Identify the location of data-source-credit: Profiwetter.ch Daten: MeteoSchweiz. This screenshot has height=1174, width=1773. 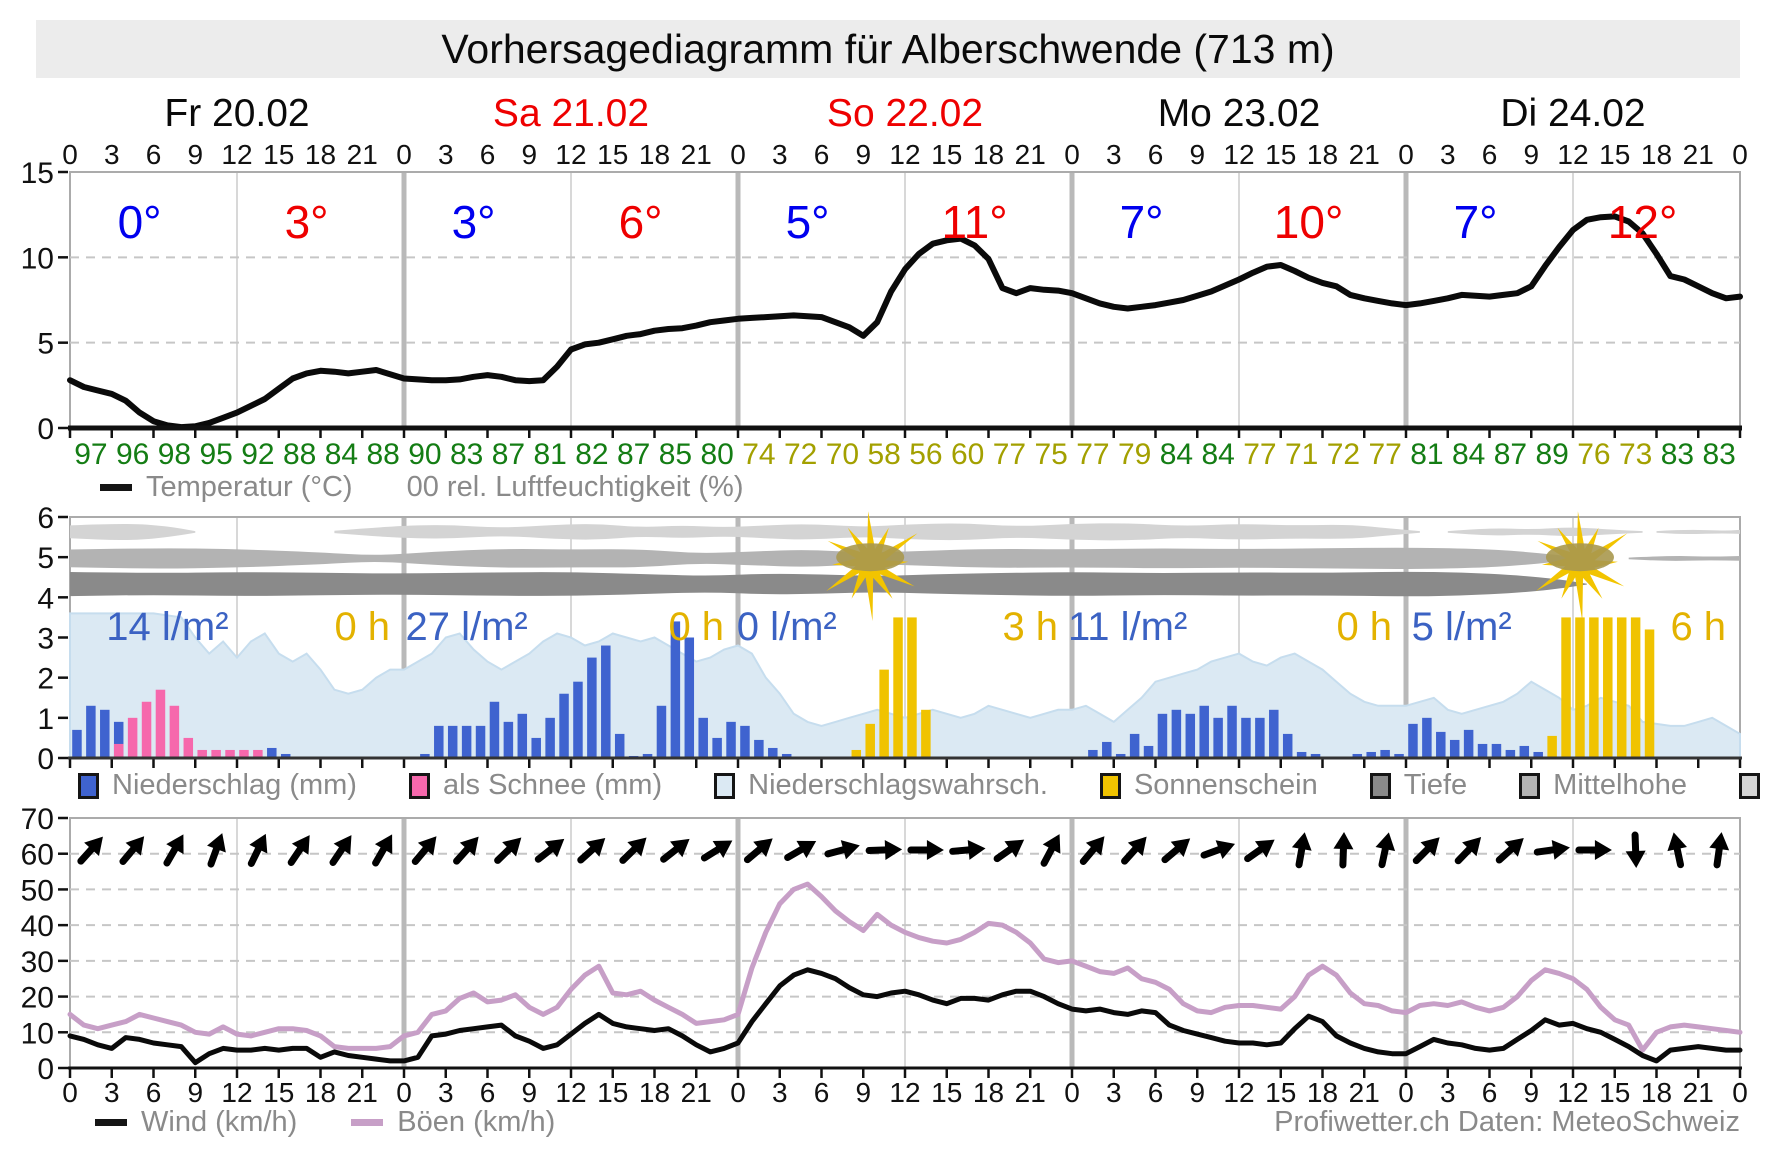
(1507, 1122).